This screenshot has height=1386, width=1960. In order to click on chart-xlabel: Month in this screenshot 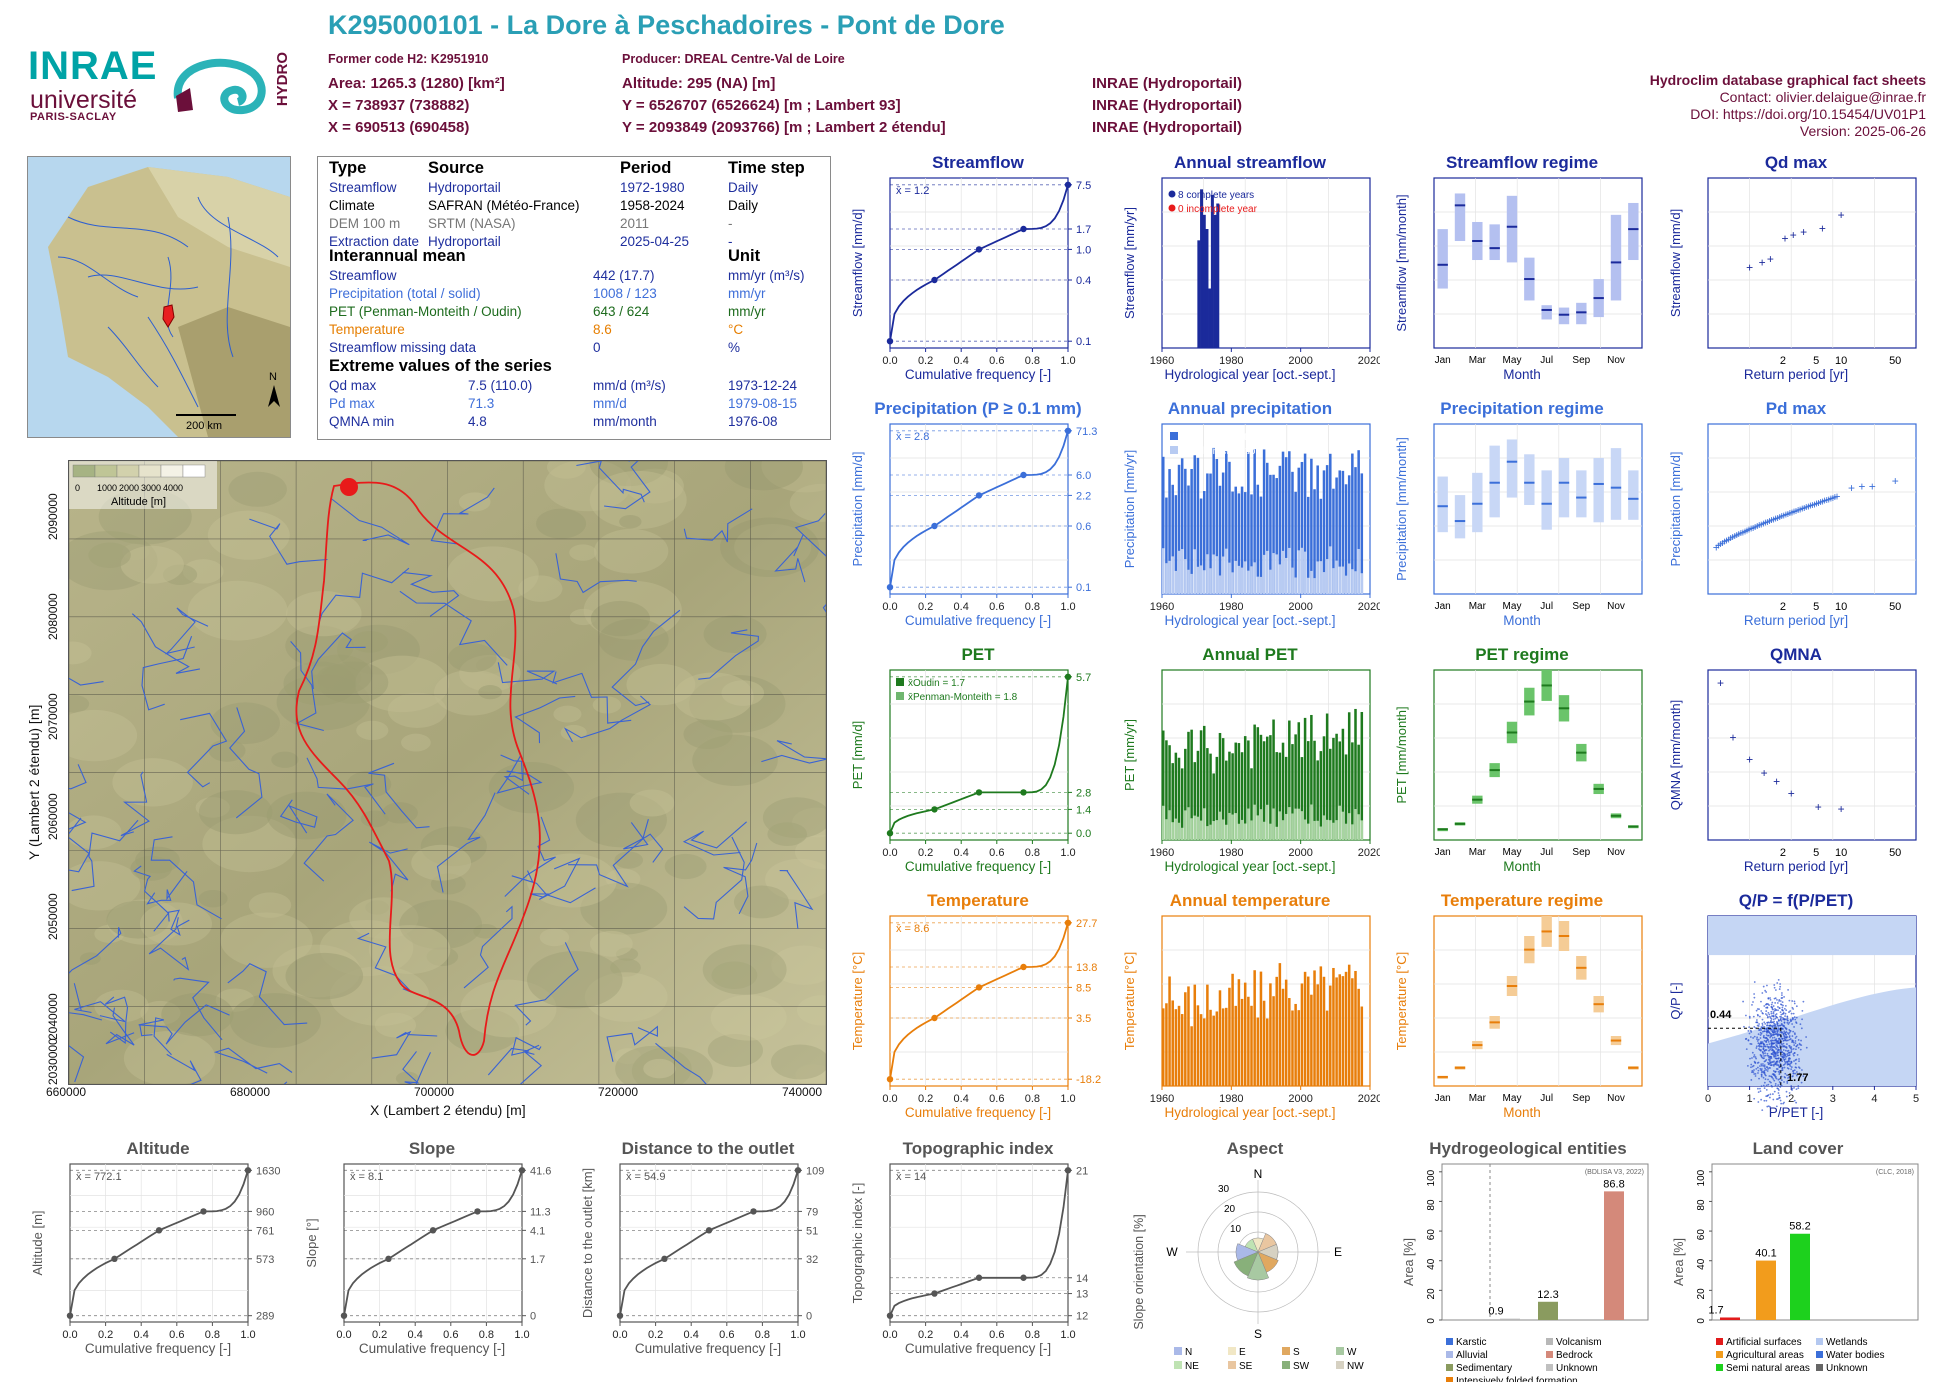, I will do `click(1522, 866)`.